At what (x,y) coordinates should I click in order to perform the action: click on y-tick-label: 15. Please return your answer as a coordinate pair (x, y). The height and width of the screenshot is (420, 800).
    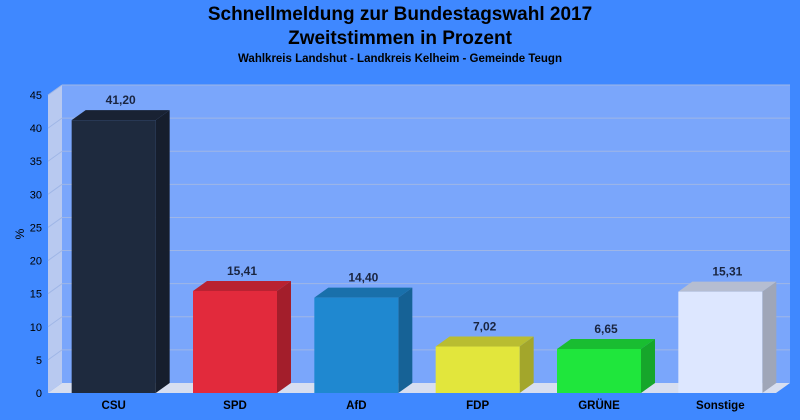
    Looking at the image, I should click on (36, 295).